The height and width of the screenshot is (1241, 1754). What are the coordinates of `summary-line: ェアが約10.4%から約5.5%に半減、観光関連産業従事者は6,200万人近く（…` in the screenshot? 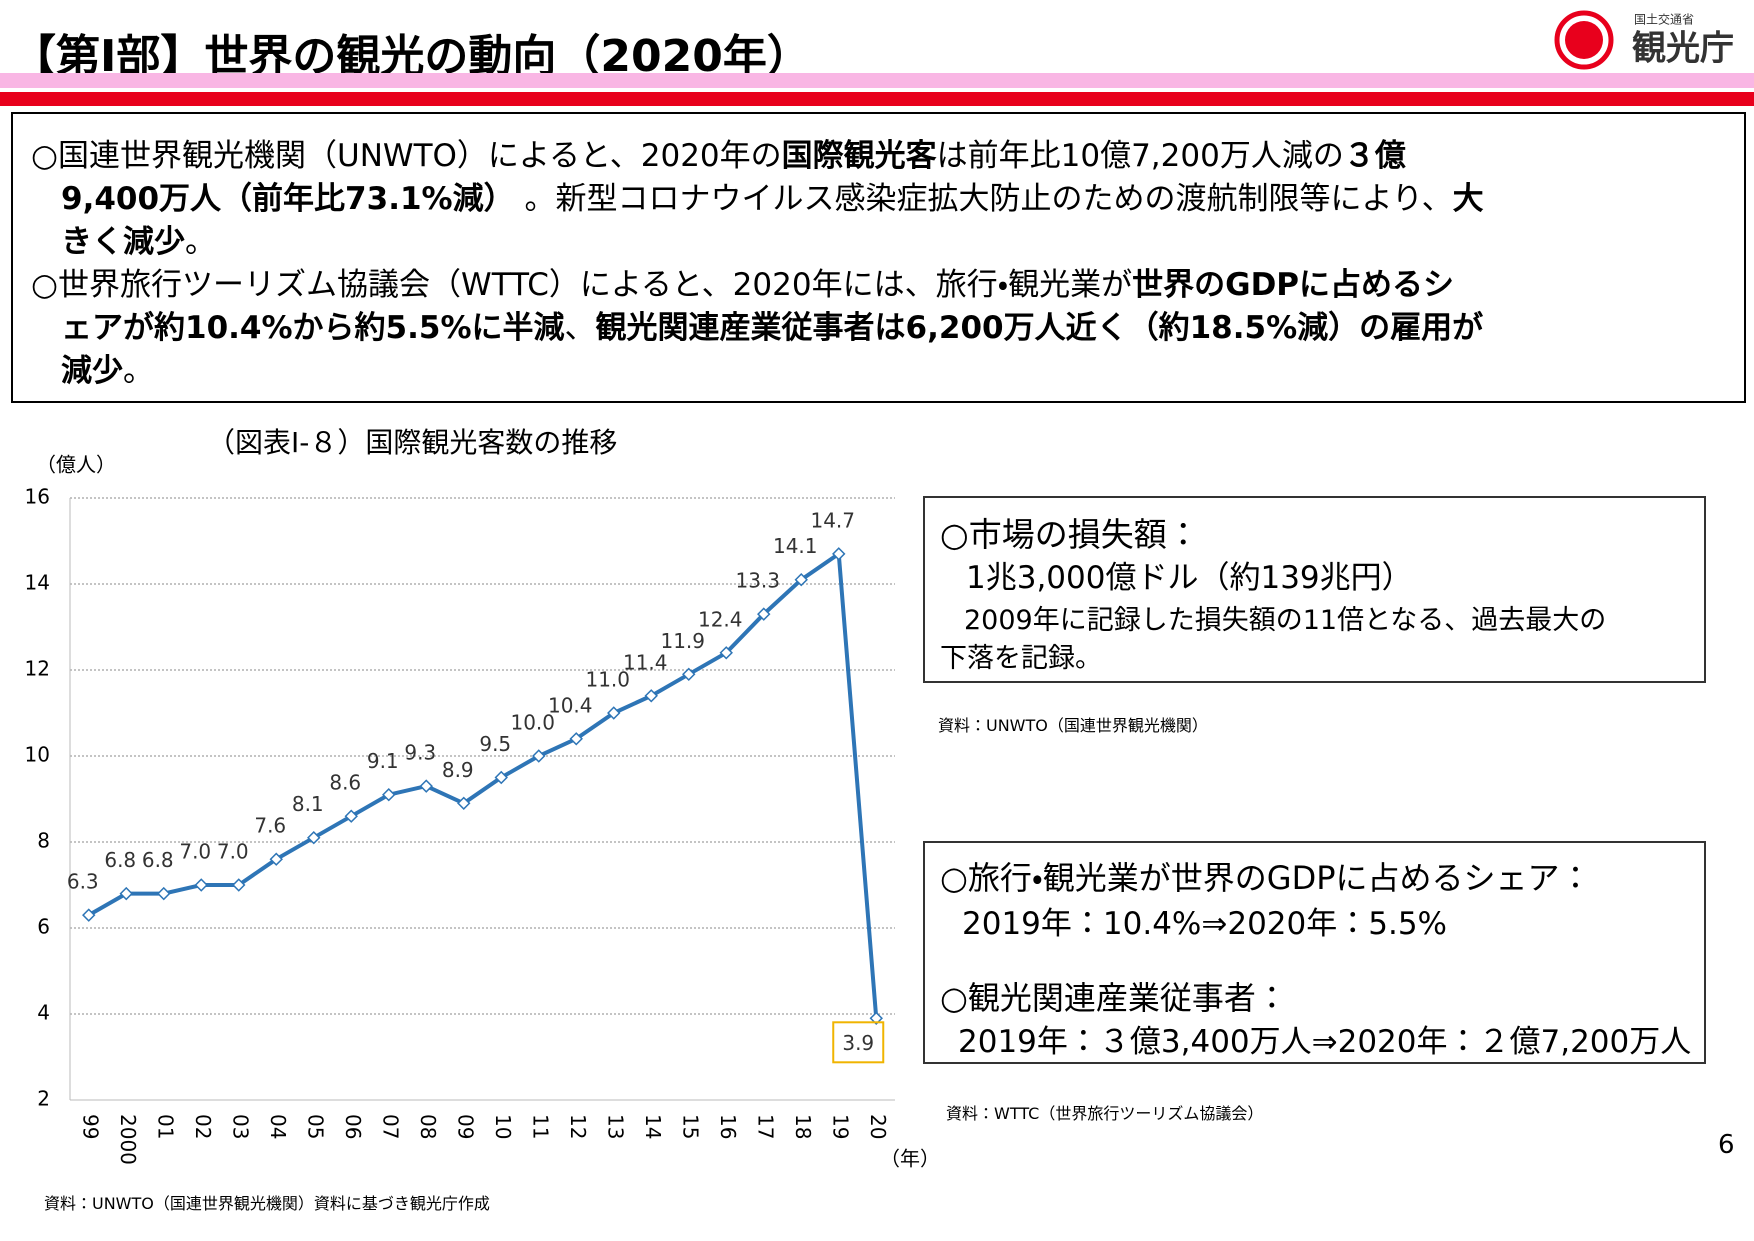 It's located at (772, 324).